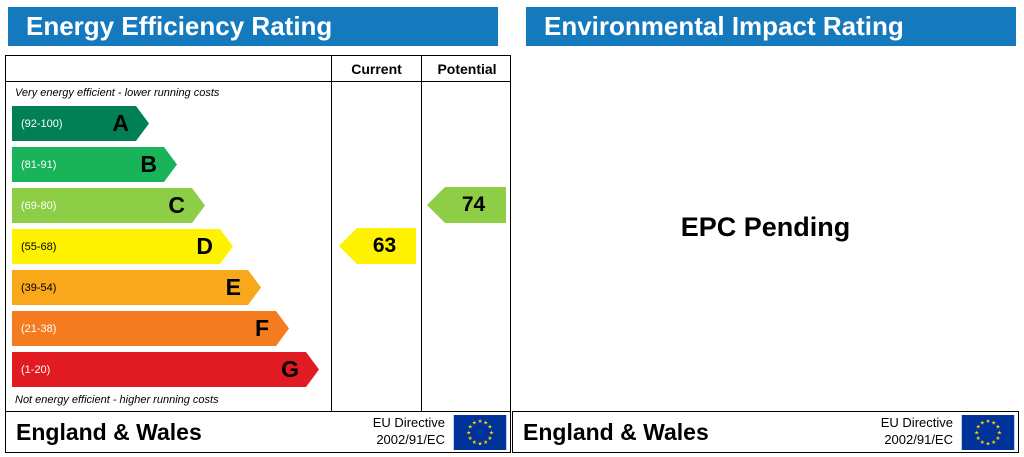 This screenshot has height=457, width=1024. Describe the element at coordinates (120, 123) in the screenshot. I see `band-a-letter: A` at that location.